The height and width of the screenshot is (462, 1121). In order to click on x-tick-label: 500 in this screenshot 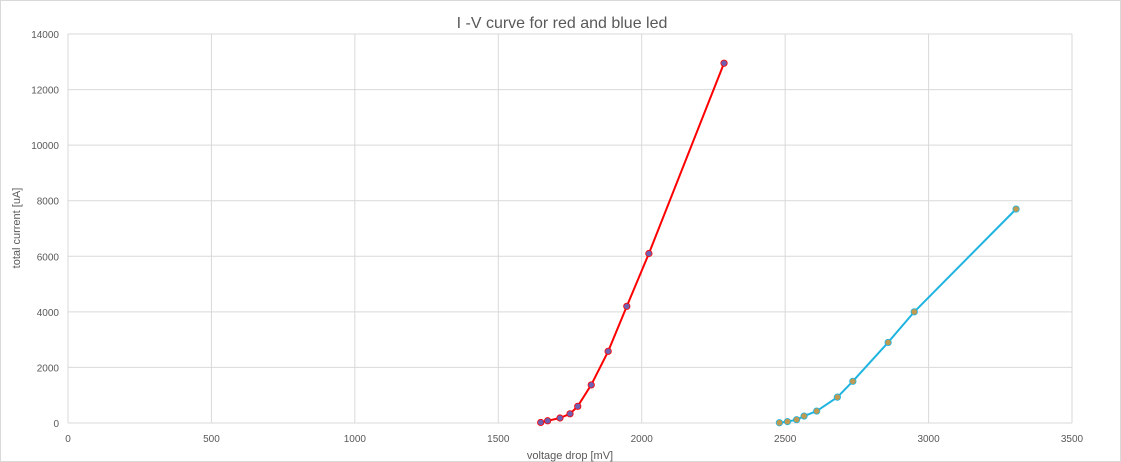, I will do `click(211, 439)`.